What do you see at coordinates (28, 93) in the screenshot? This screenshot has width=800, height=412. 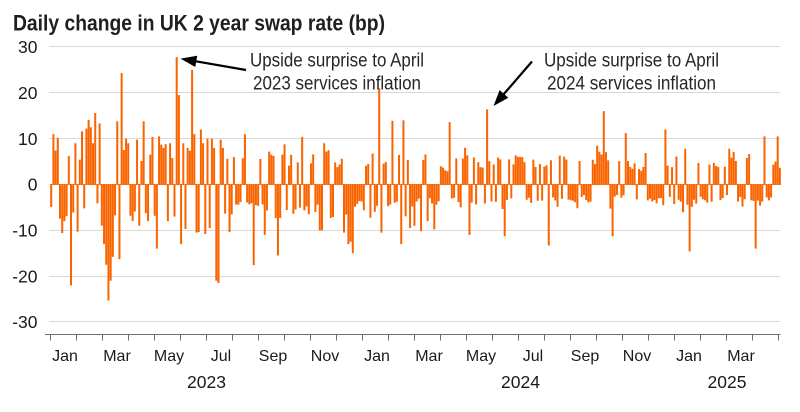 I see `svg-text: 20` at bounding box center [28, 93].